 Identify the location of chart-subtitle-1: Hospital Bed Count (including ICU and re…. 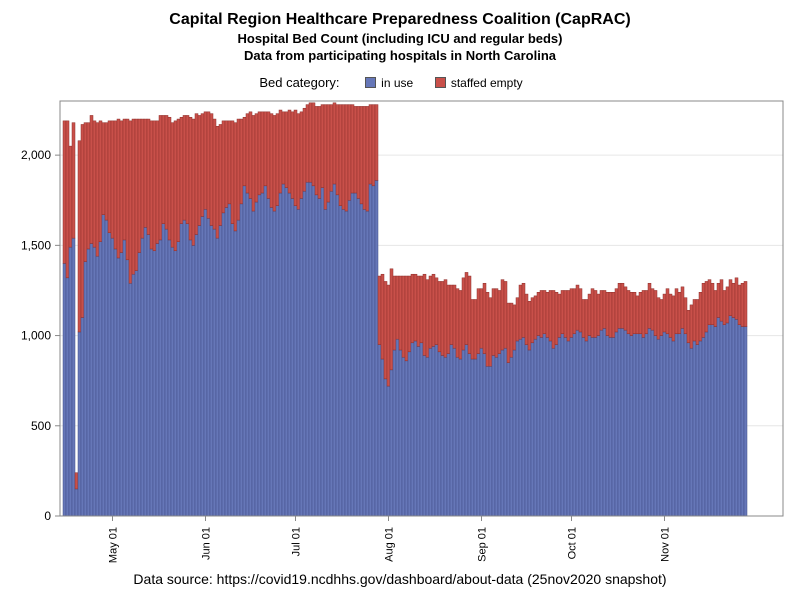
(400, 38).